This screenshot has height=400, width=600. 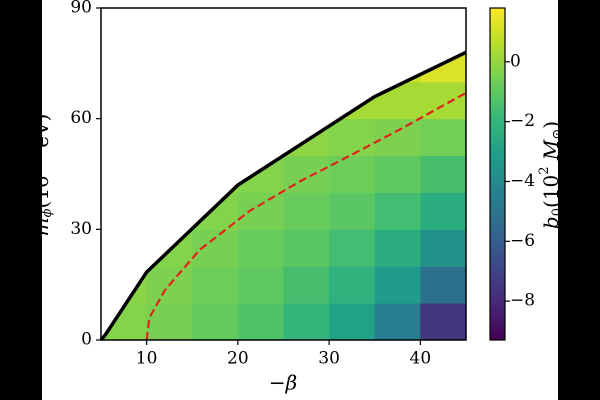 I want to click on colorbar, so click(x=497, y=174).